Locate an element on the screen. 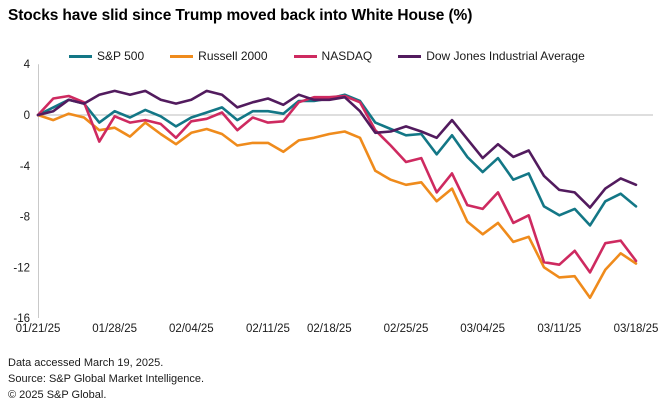  x-tick-label: 02/04/25 is located at coordinates (191, 329).